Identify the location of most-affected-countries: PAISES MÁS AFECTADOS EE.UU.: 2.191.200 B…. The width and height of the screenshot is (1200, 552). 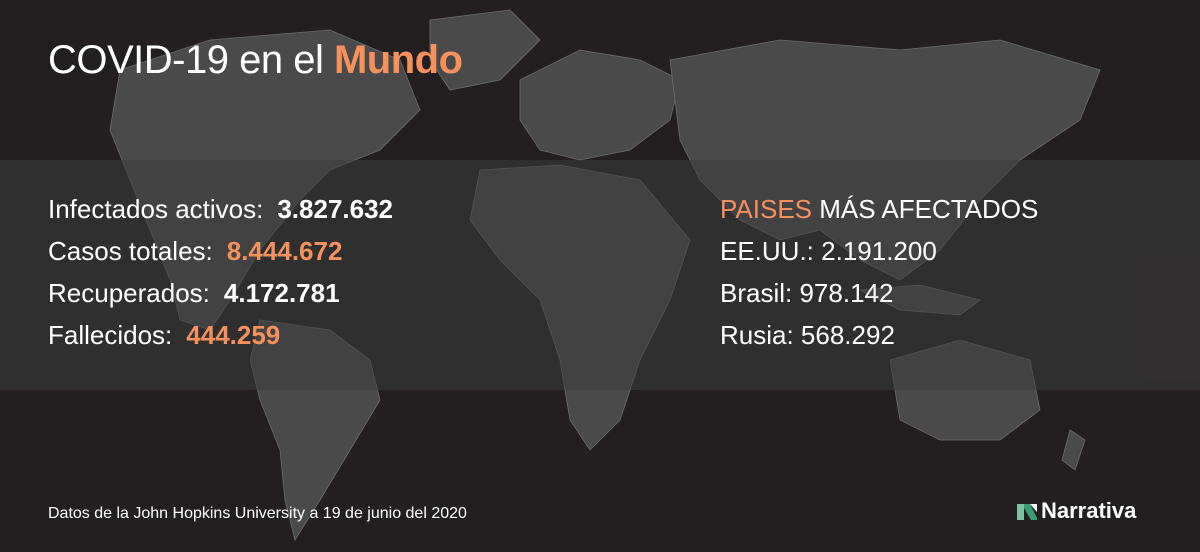
(879, 278).